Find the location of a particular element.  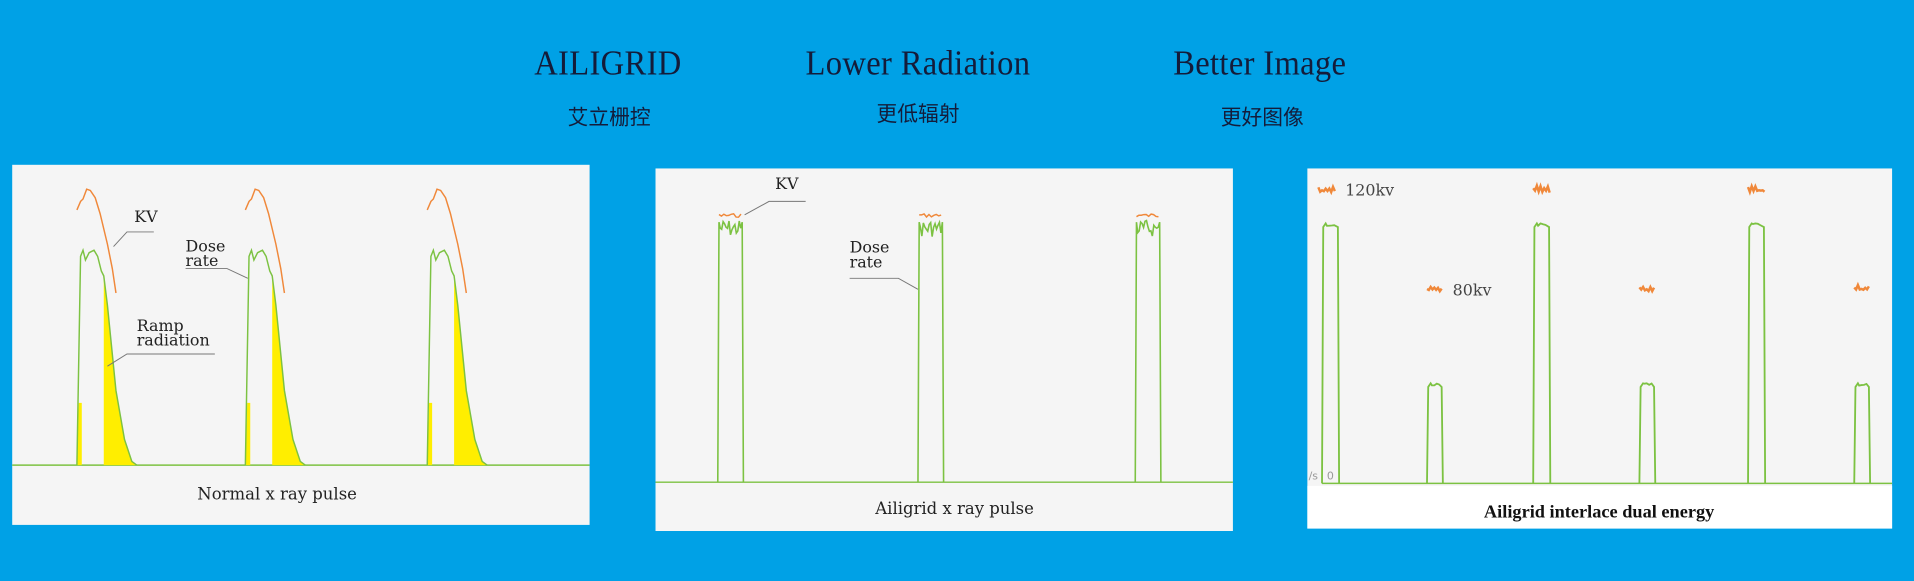

title-lower-radiation: Lower Radiation is located at coordinates (918, 63).